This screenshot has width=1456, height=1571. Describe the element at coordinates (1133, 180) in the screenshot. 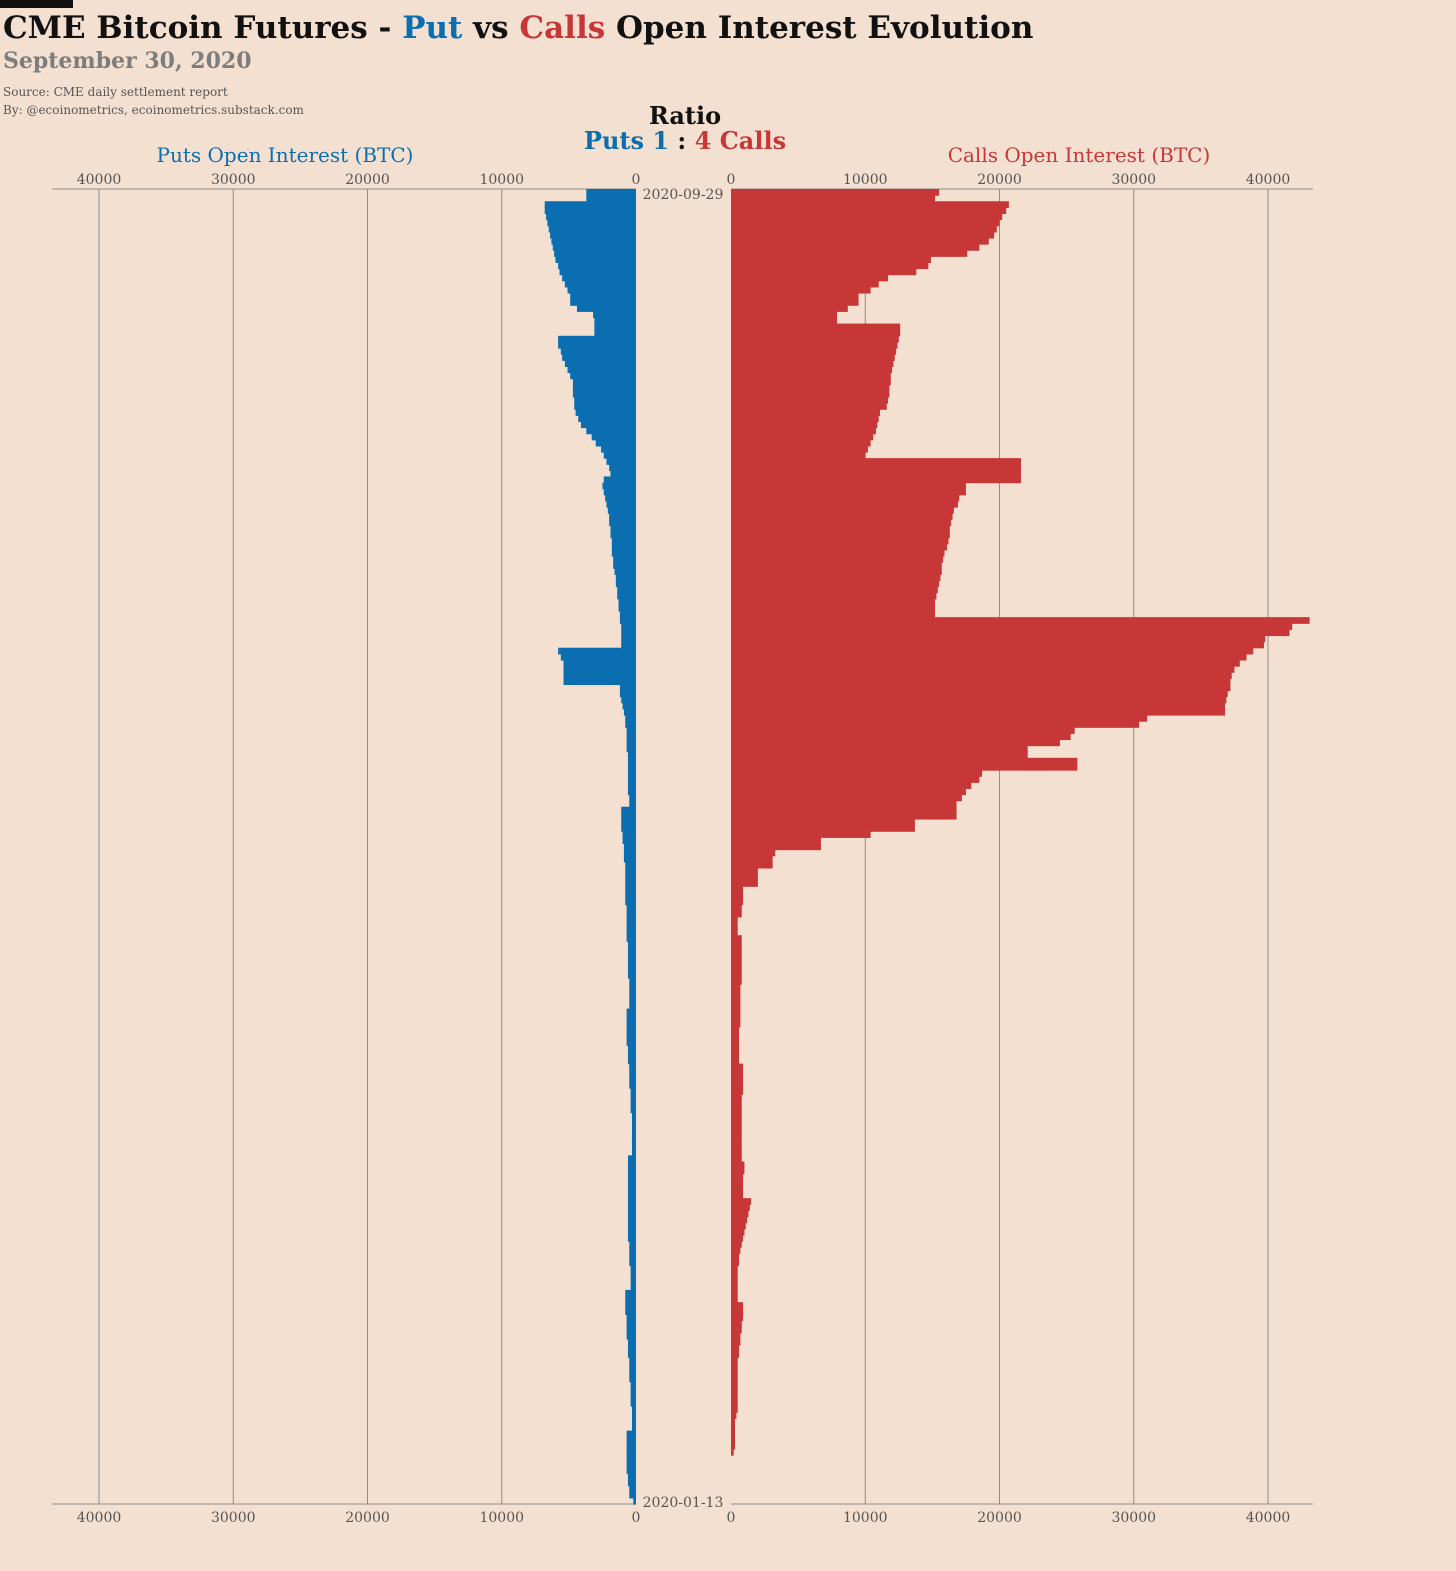

I see `right-tick-label-top: 30000` at that location.